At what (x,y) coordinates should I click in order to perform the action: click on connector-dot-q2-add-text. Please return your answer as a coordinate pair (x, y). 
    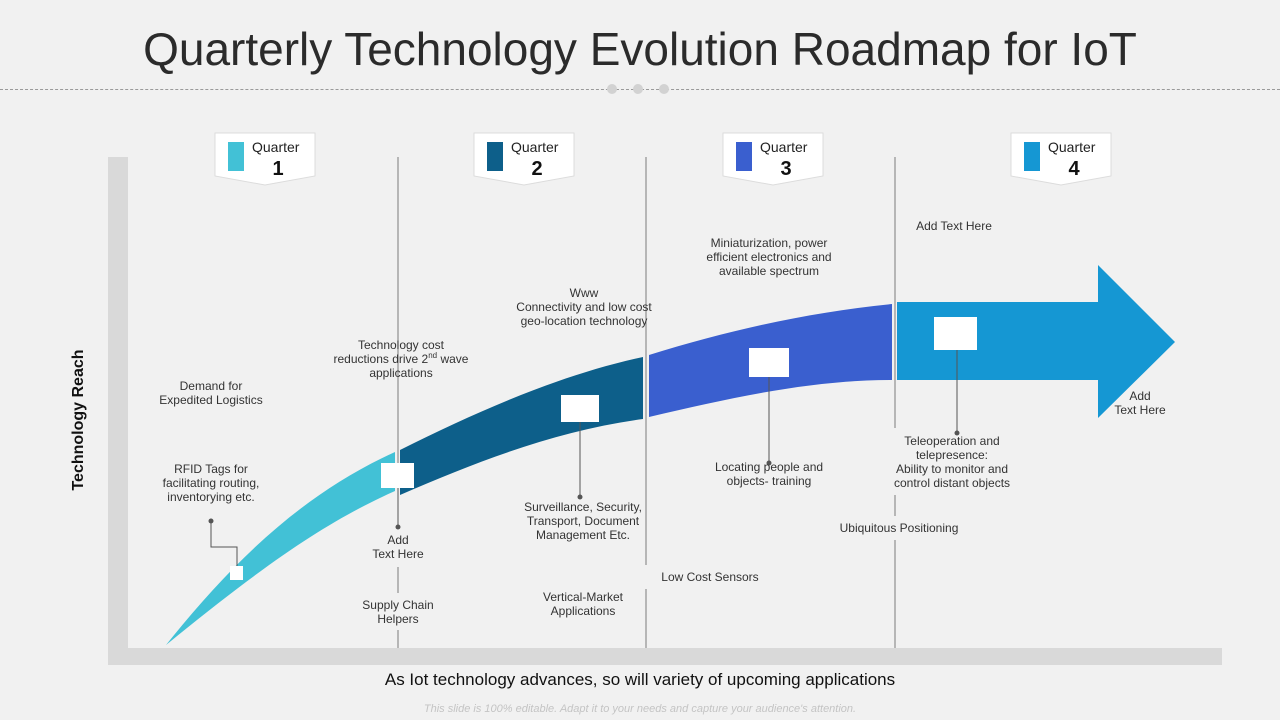
    Looking at the image, I should click on (398, 527).